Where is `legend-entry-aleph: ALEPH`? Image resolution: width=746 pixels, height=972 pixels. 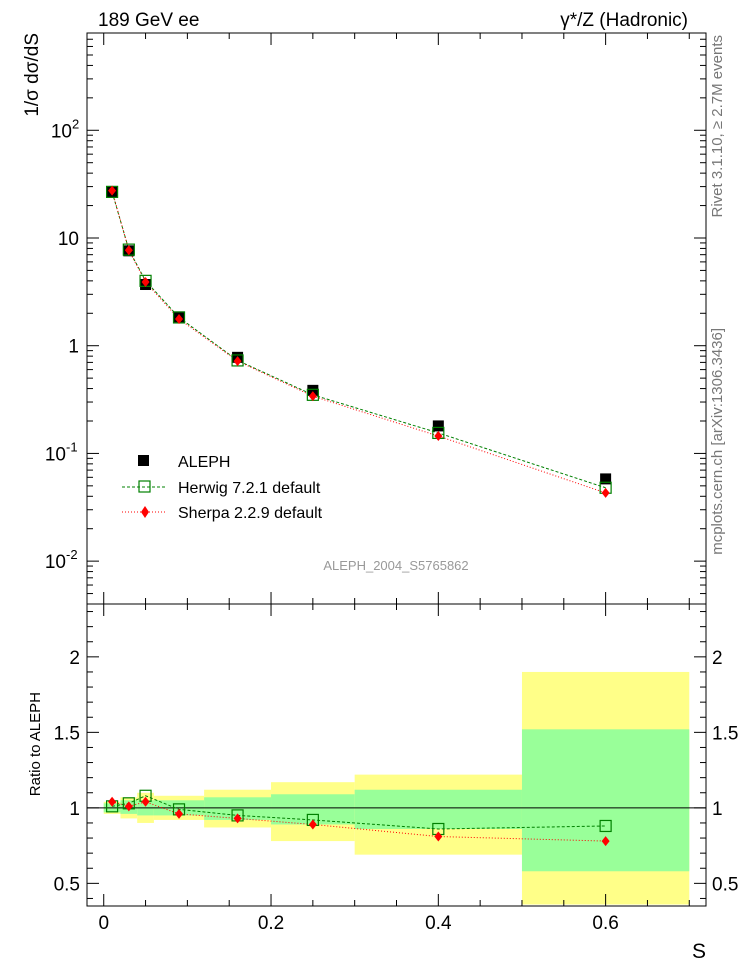
legend-entry-aleph: ALEPH is located at coordinates (184, 462).